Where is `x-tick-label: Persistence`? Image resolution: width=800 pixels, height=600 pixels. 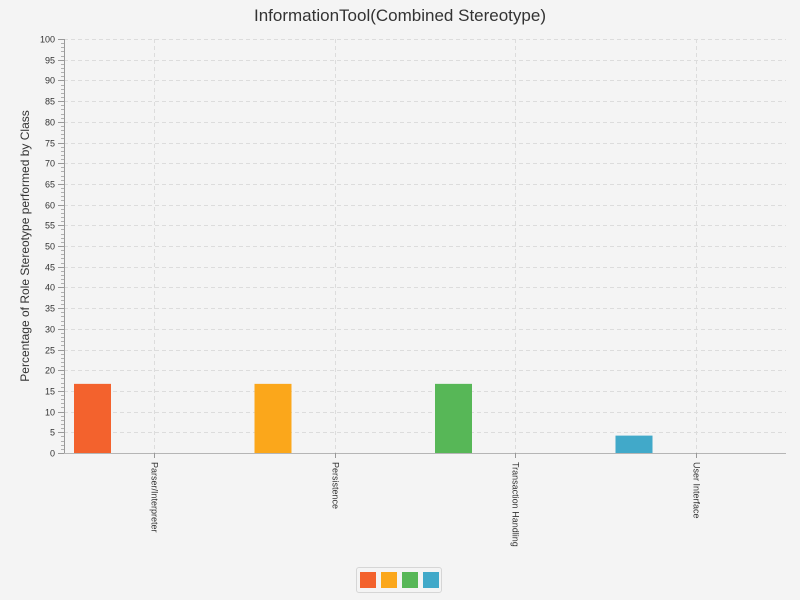
x-tick-label: Persistence is located at coordinates (336, 485).